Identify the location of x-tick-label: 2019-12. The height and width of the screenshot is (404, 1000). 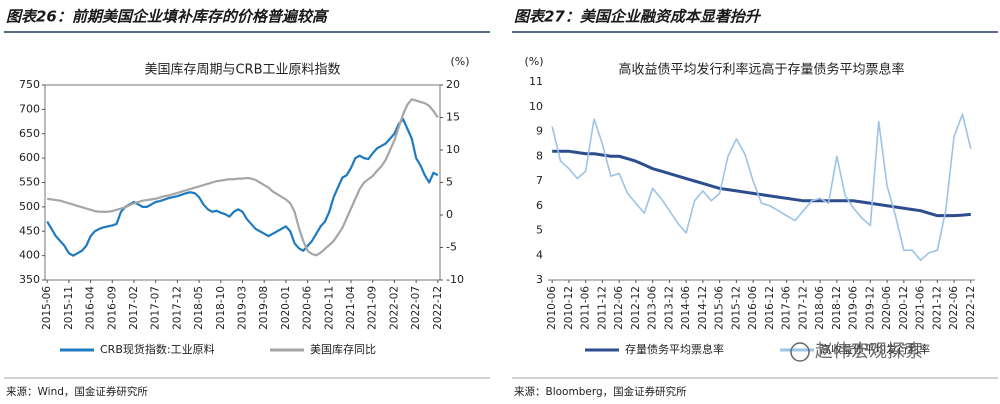
(870, 308).